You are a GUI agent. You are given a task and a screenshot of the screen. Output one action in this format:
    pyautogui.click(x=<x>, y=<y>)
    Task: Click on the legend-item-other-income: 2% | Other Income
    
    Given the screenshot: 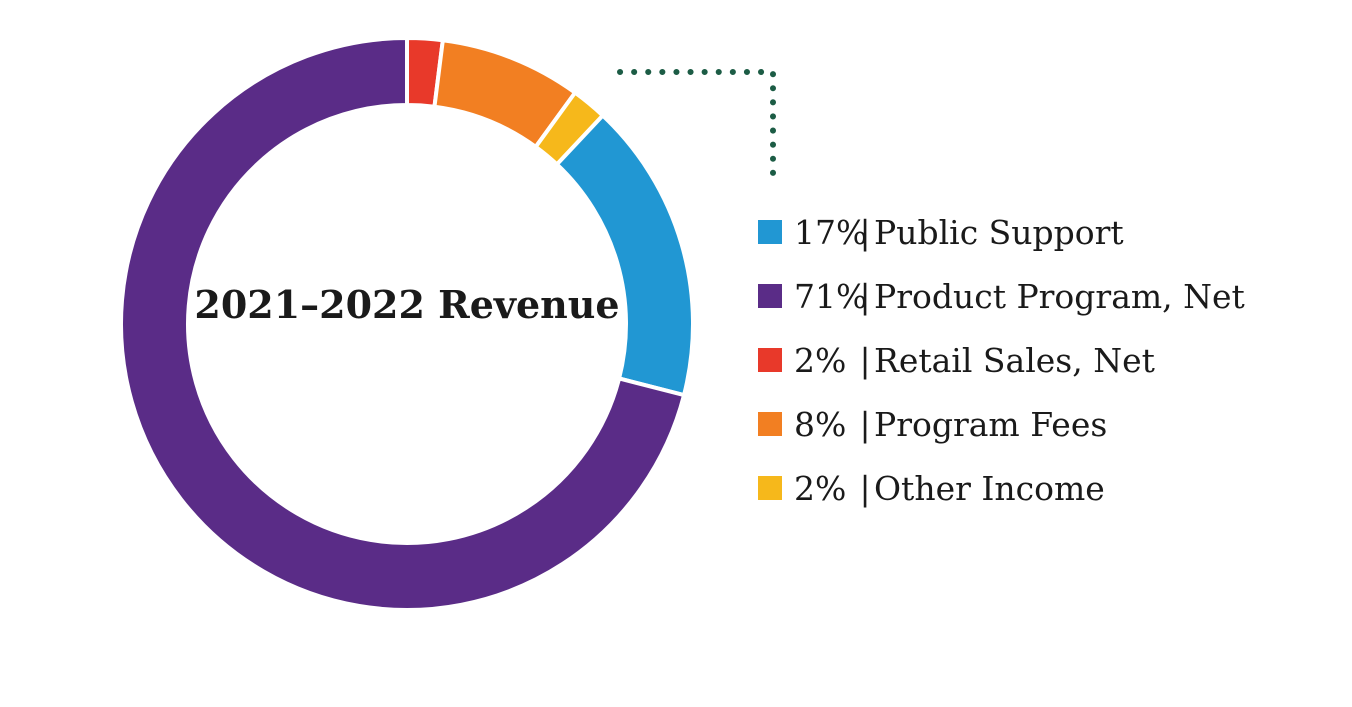 What is the action you would take?
    pyautogui.click(x=1001, y=488)
    